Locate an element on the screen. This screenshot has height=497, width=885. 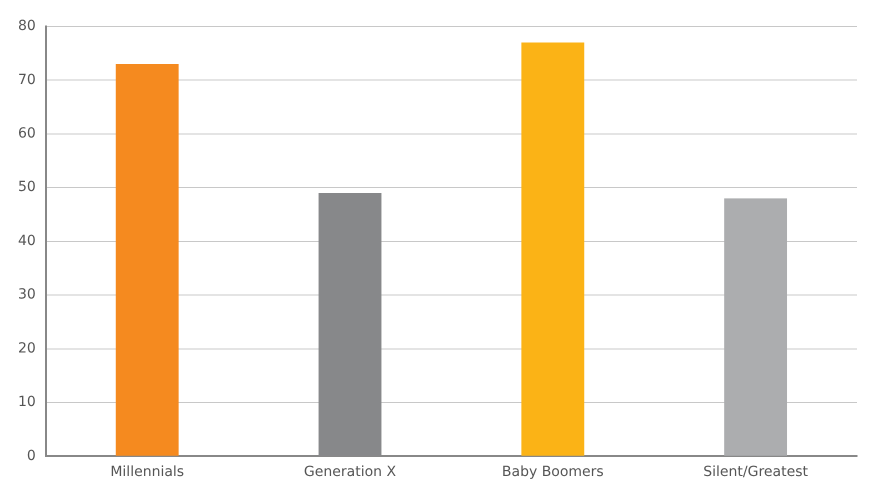
y-tick-label: 0 is located at coordinates (31, 456).